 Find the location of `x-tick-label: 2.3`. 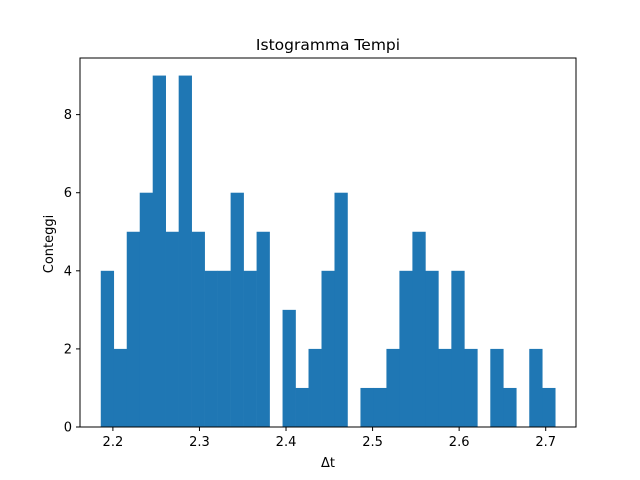

x-tick-label: 2.3 is located at coordinates (199, 442).